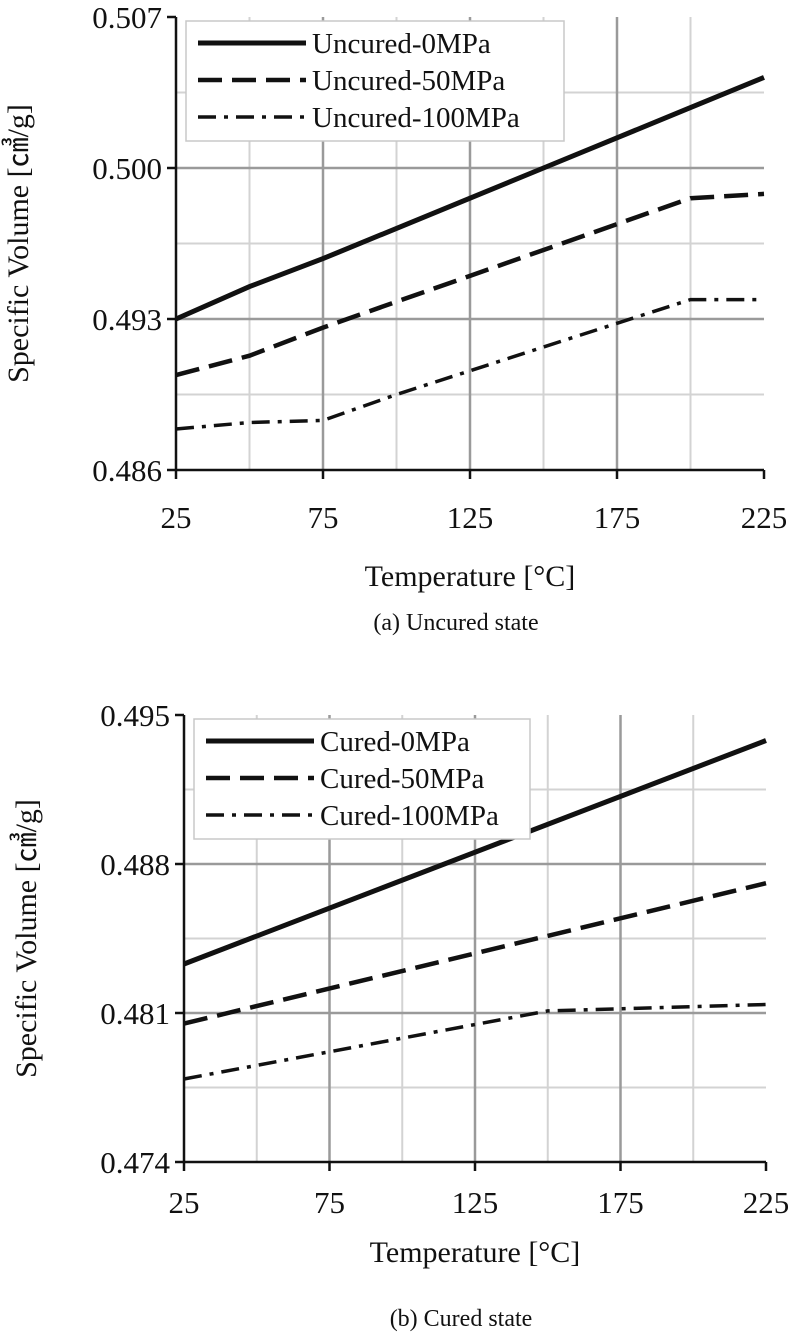 Image resolution: width=800 pixels, height=1336 pixels. Describe the element at coordinates (409, 816) in the screenshot. I see `legend-label: Cured-100MPa` at that location.